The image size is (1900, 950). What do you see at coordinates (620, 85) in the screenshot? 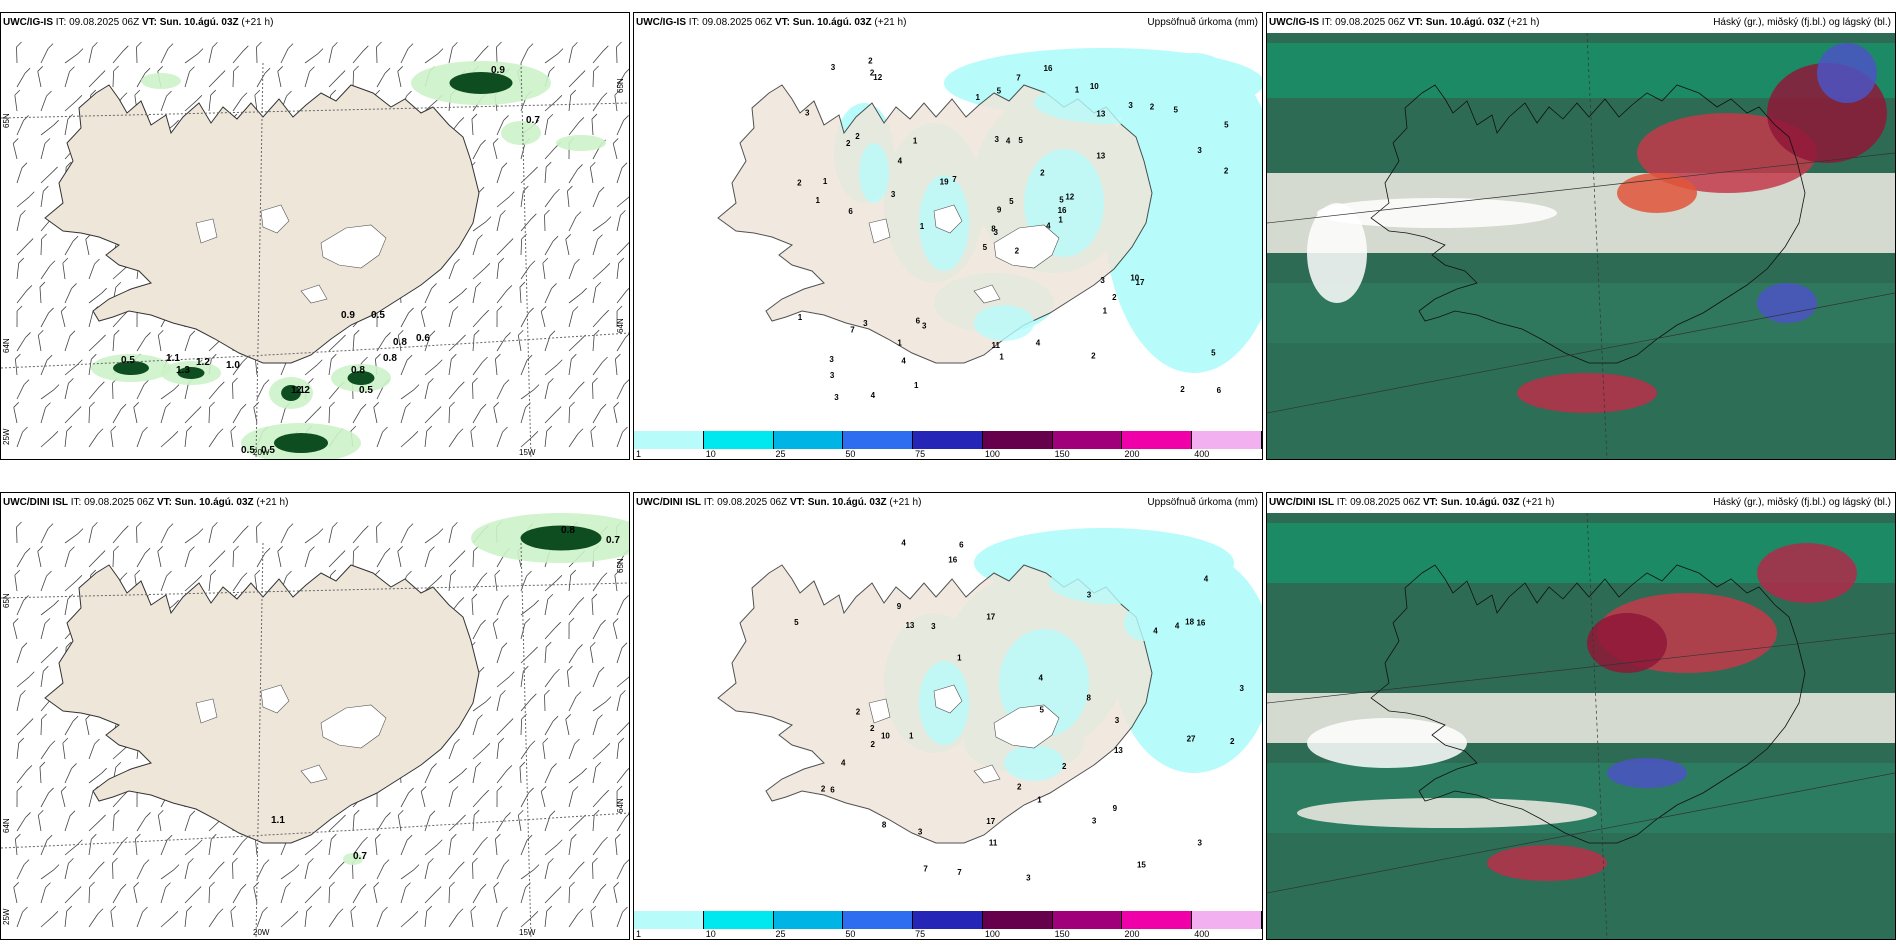
I see `lat-label: 65N` at bounding box center [620, 85].